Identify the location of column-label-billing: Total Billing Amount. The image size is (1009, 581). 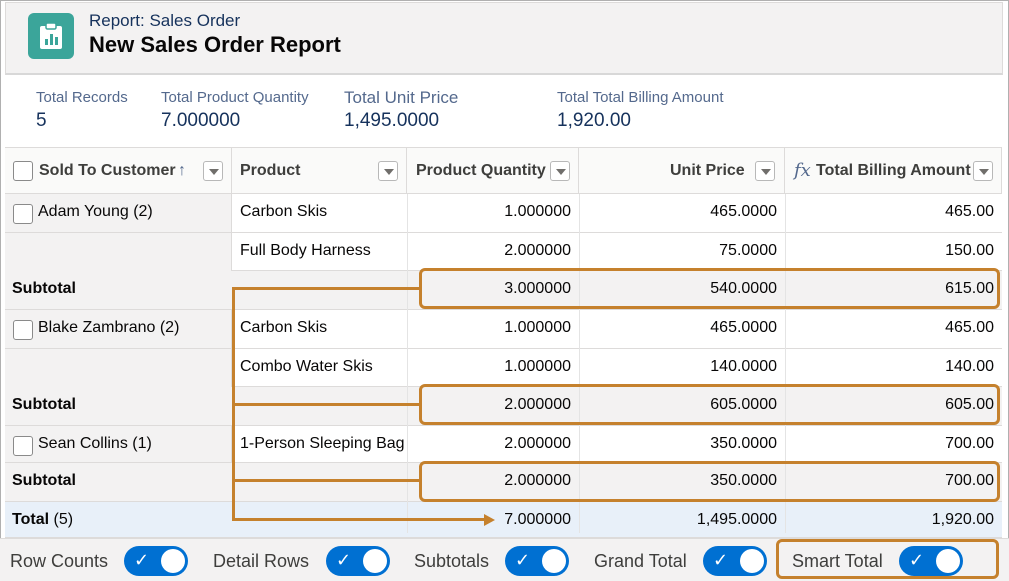
(893, 170).